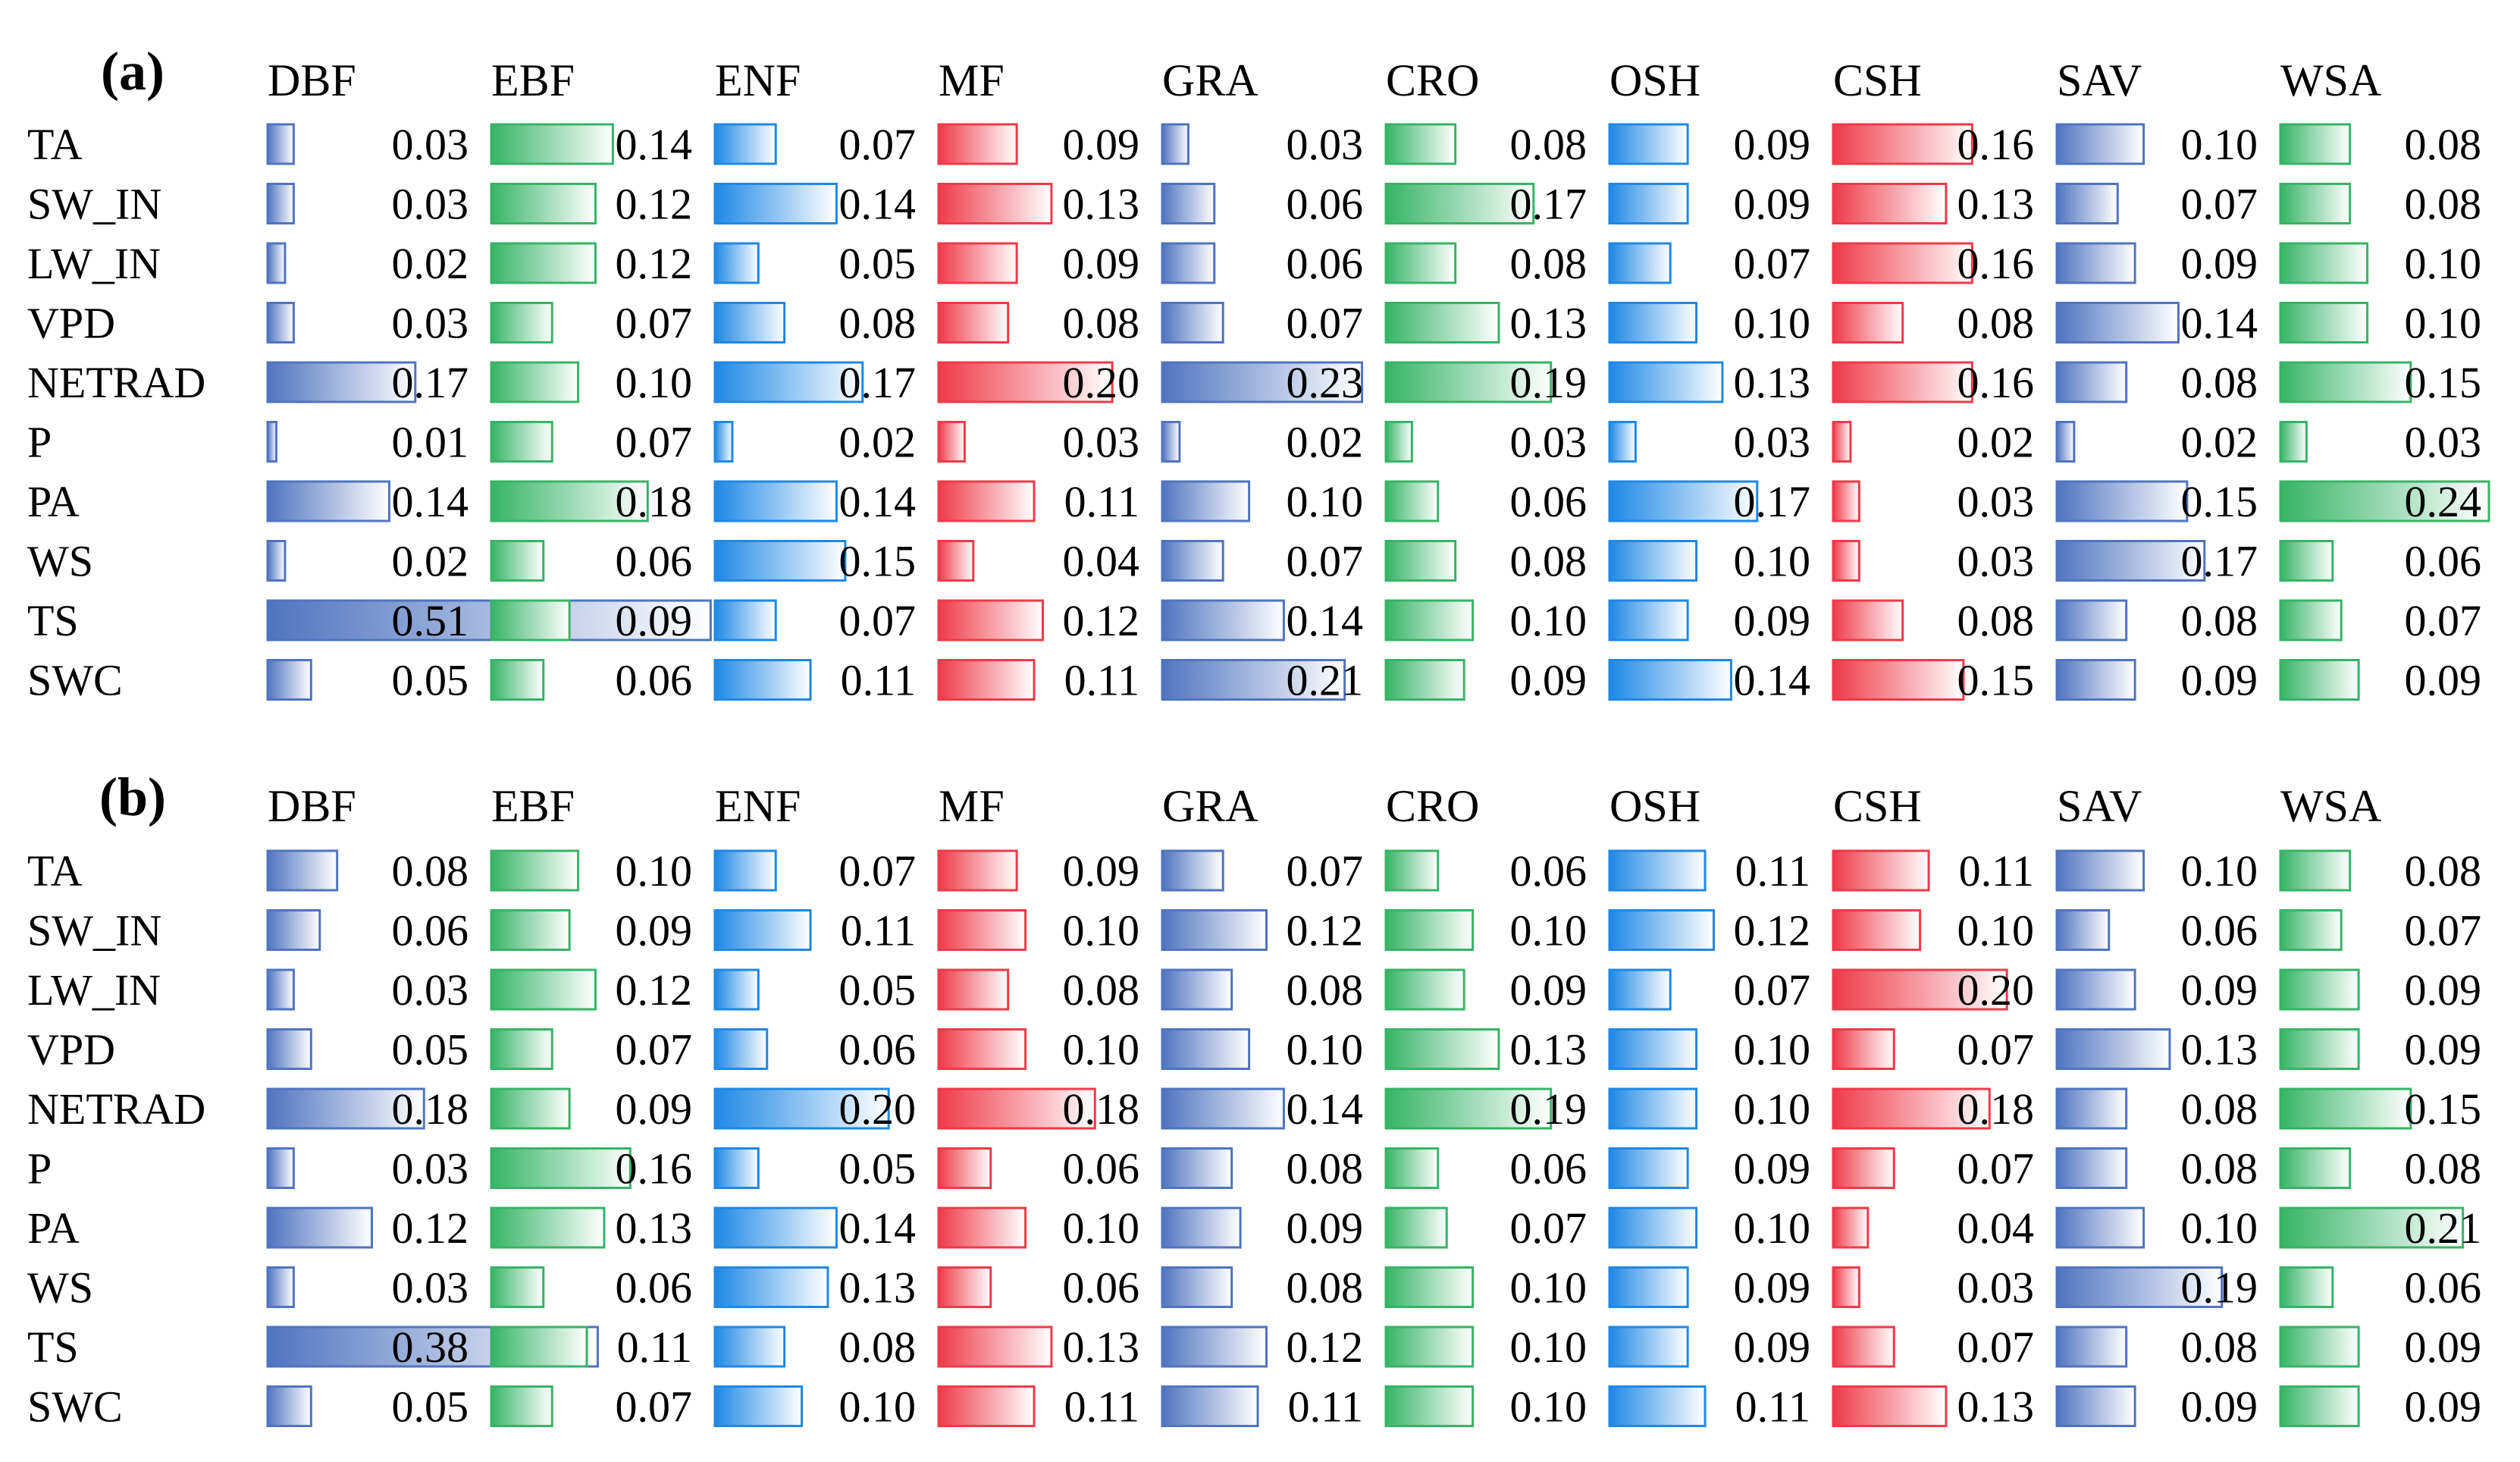 Image resolution: width=2520 pixels, height=1462 pixels. What do you see at coordinates (94, 930) in the screenshot?
I see `row-label: SW_IN` at bounding box center [94, 930].